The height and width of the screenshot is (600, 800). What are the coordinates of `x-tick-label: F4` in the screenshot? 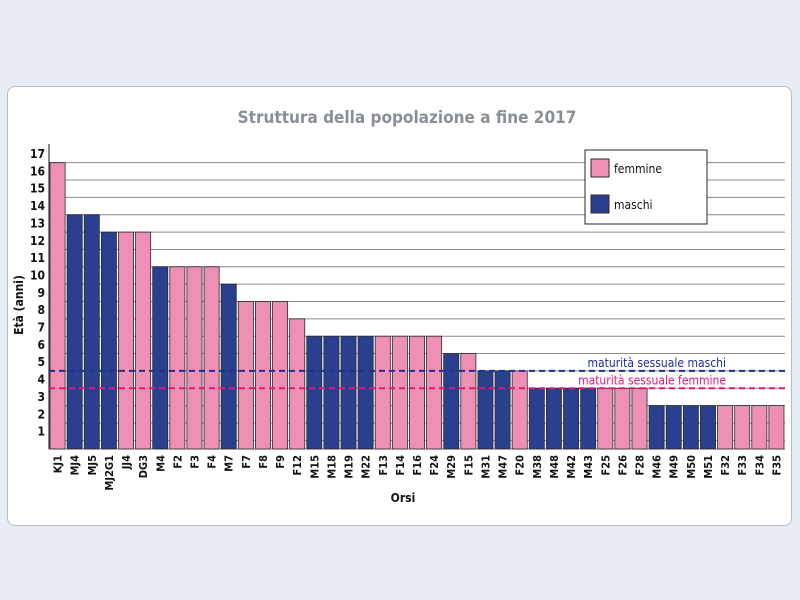 It's located at (212, 462).